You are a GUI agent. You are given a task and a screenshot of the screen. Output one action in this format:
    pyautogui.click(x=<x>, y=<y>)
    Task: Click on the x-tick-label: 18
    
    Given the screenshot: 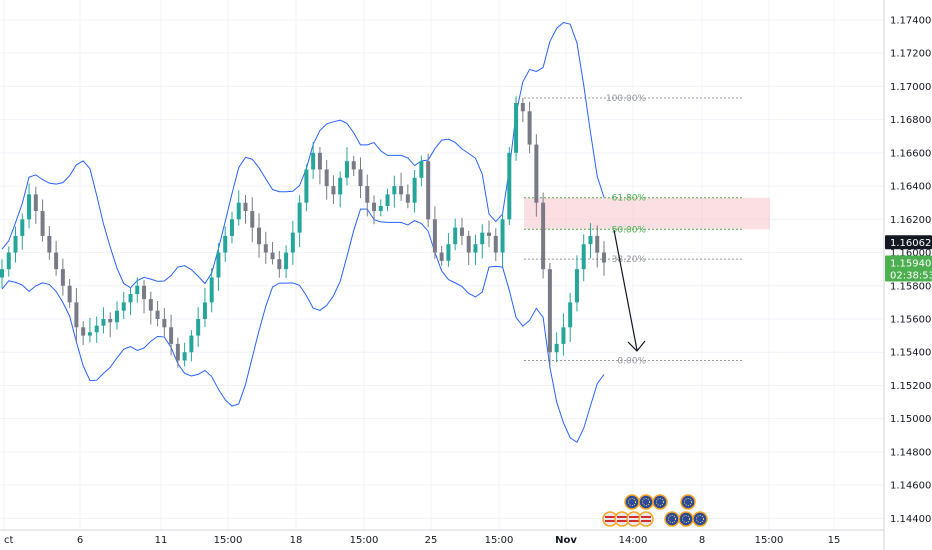 What is the action you would take?
    pyautogui.click(x=296, y=540)
    